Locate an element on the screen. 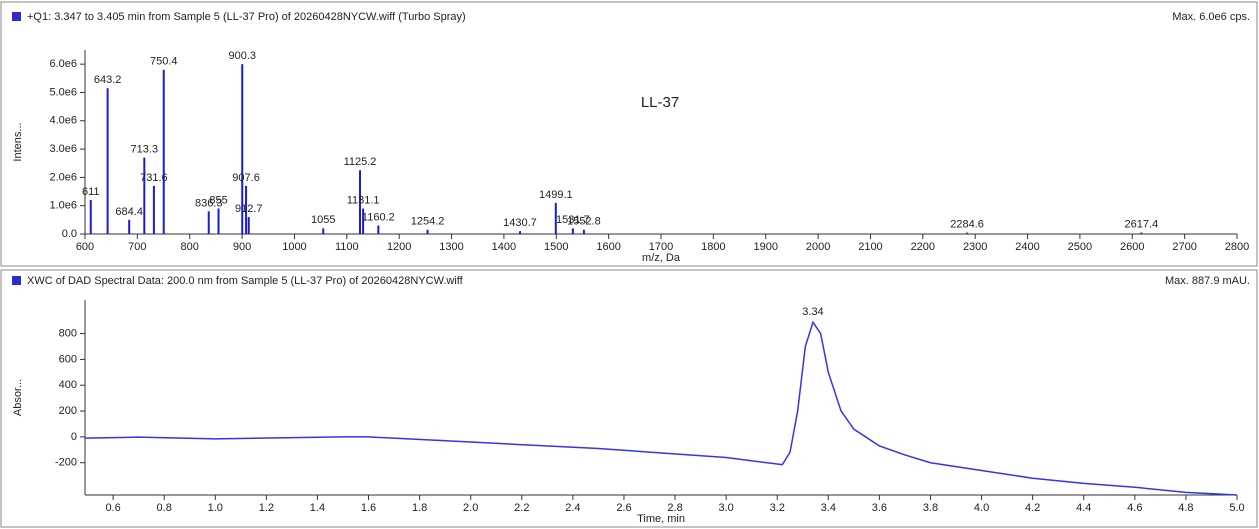  x-tick-label: 2.4 is located at coordinates (572, 508).